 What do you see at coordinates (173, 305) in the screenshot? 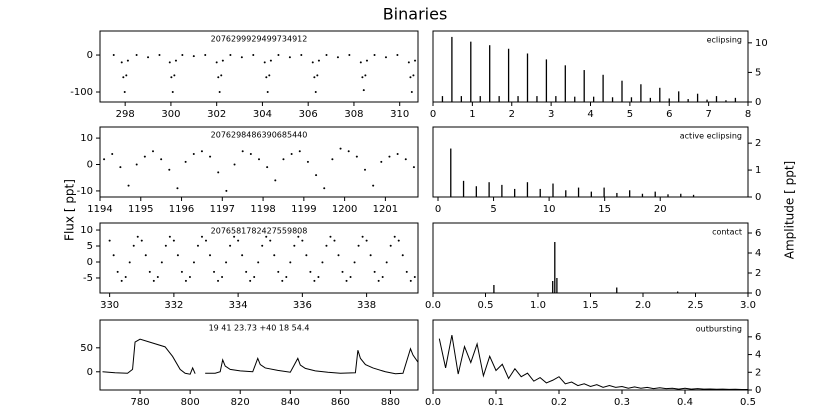
I see `x-tick-label: 332` at bounding box center [173, 305].